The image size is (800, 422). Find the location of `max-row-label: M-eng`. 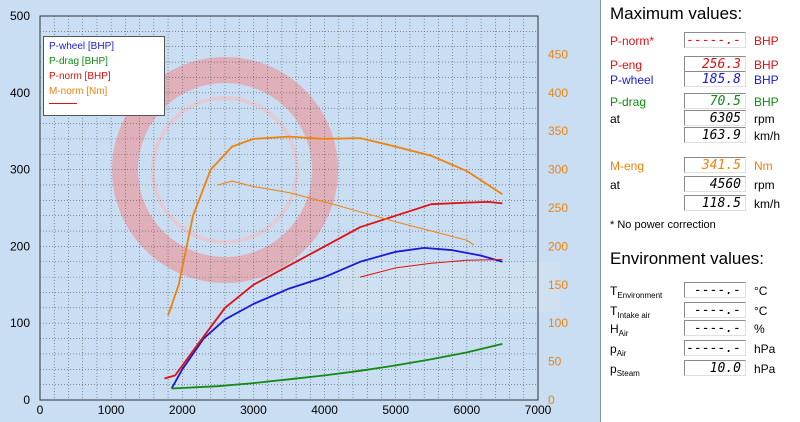

max-row-label: M-eng is located at coordinates (627, 166).